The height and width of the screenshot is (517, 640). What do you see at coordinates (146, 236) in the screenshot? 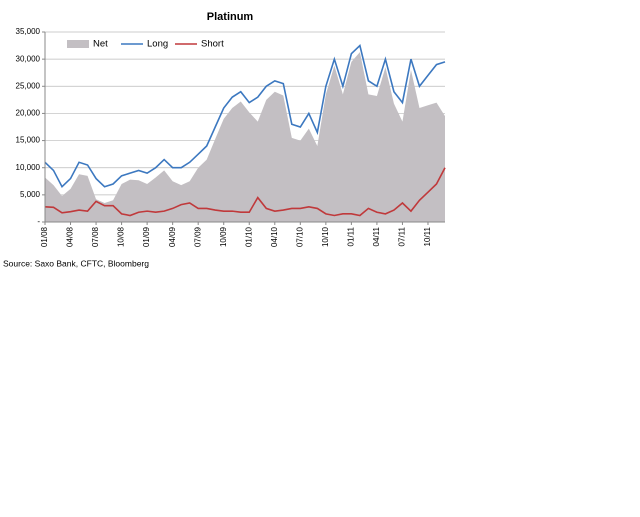
I see `x-tick-label: 01/09` at bounding box center [146, 236].